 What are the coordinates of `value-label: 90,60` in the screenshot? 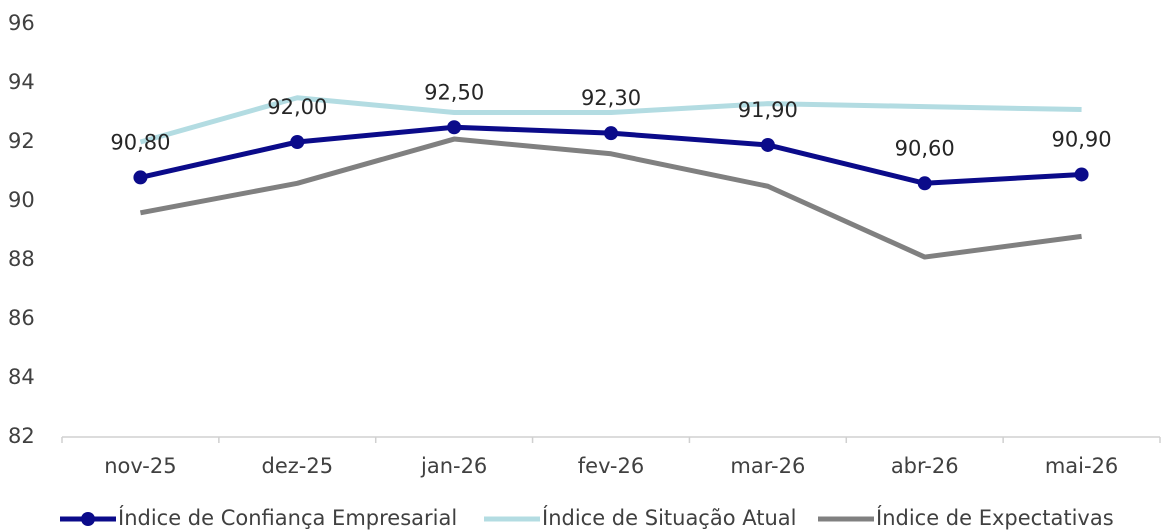 It's located at (925, 148).